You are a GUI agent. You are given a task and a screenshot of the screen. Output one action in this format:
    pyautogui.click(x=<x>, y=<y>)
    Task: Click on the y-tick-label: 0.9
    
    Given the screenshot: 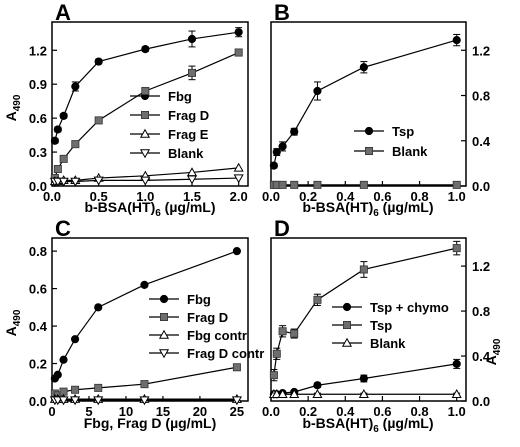 What is the action you would take?
    pyautogui.click(x=38, y=84)
    